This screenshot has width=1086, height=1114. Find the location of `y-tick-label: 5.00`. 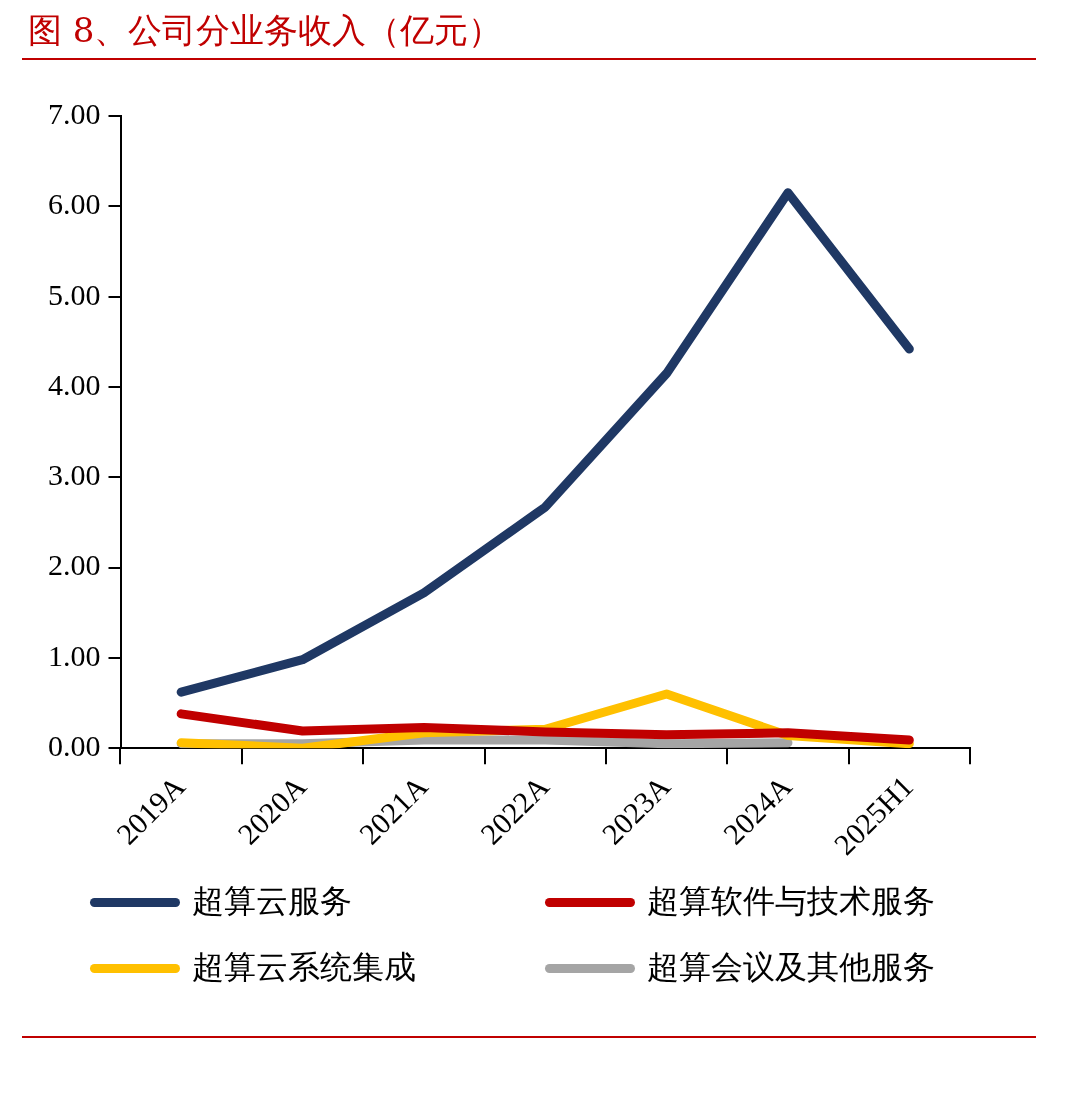

y-tick-label: 5.00 is located at coordinates (74, 294).